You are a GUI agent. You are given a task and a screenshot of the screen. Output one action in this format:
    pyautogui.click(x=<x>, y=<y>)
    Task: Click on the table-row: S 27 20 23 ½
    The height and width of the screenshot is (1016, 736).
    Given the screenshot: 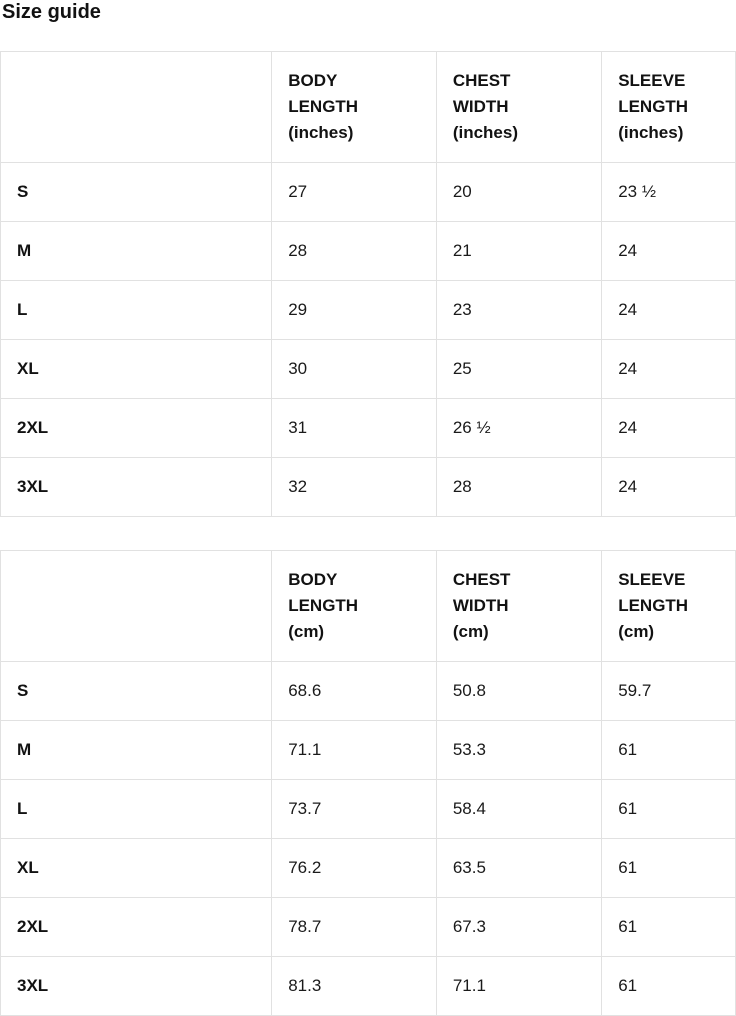 What is the action you would take?
    pyautogui.click(x=368, y=192)
    